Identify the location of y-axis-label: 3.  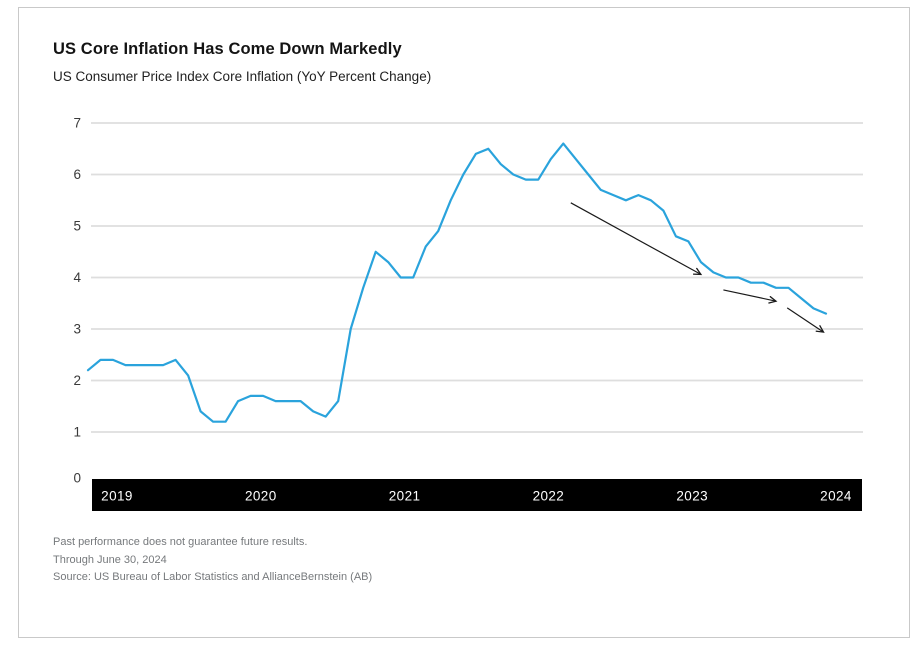
(77, 329).